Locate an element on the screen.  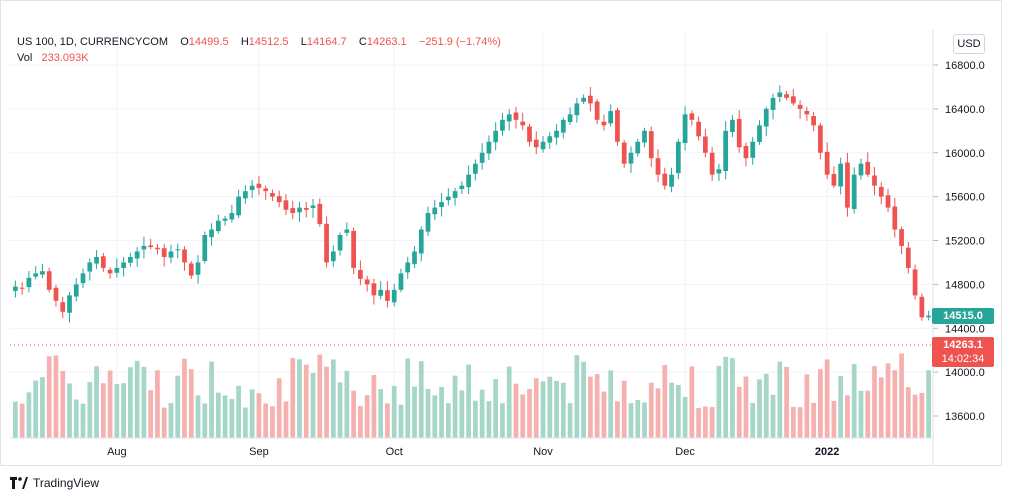
currency-button: USD is located at coordinates (969, 44).